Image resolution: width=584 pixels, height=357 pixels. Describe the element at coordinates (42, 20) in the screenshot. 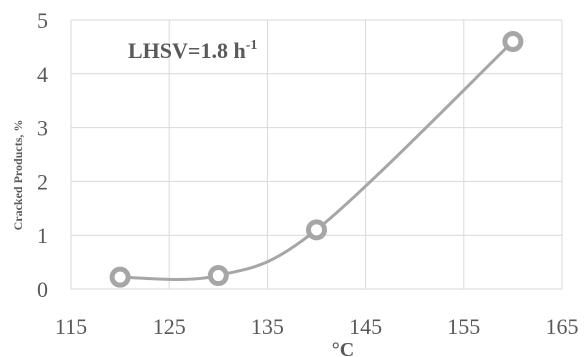

I see `y-tick-label: 5` at that location.